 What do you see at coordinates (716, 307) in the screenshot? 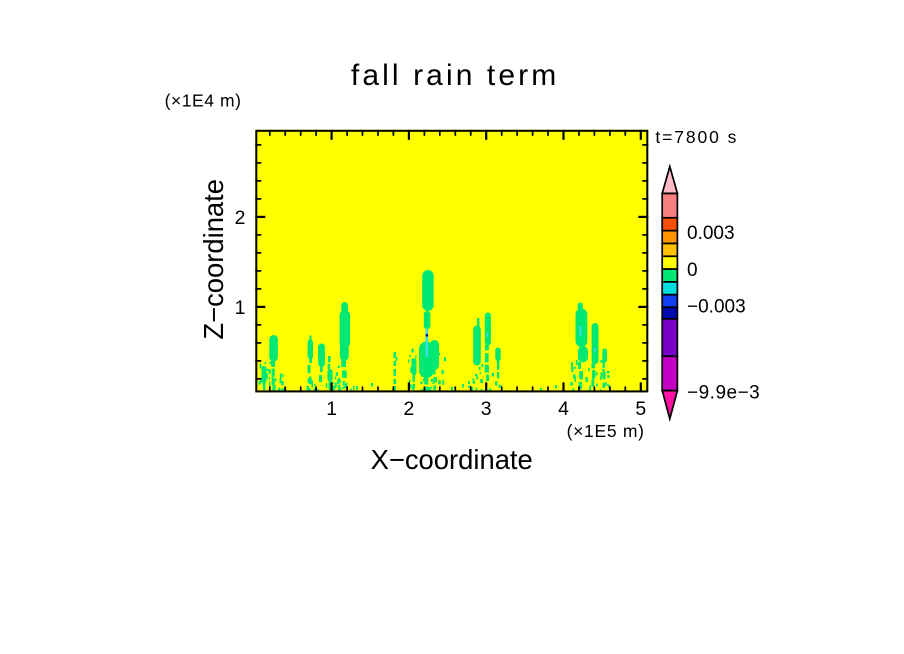
I see `svg-text: −0.003` at bounding box center [716, 307].